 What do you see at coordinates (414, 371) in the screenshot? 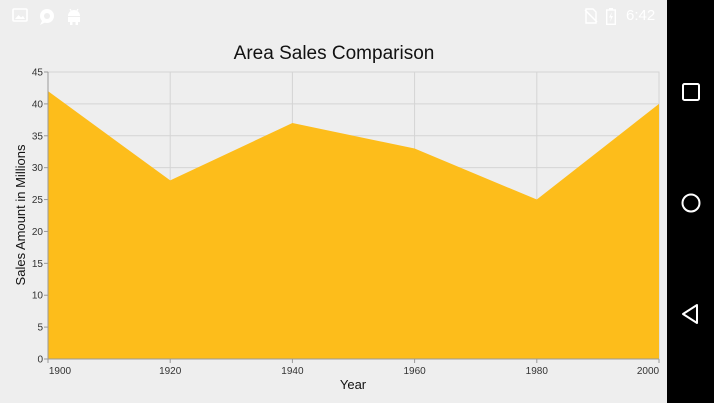
I see `x-tick-label: 1960` at bounding box center [414, 371].